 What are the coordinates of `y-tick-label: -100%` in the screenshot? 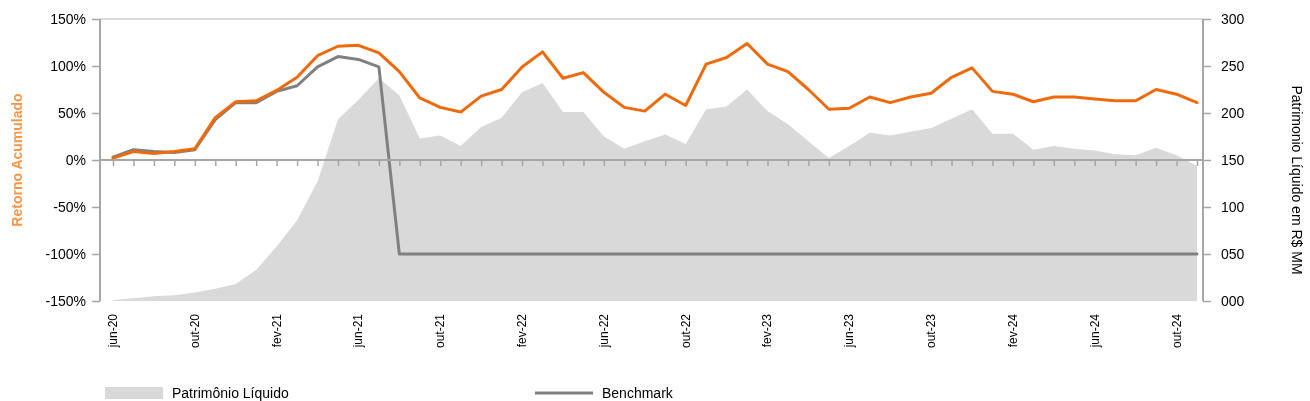 It's located at (65, 253).